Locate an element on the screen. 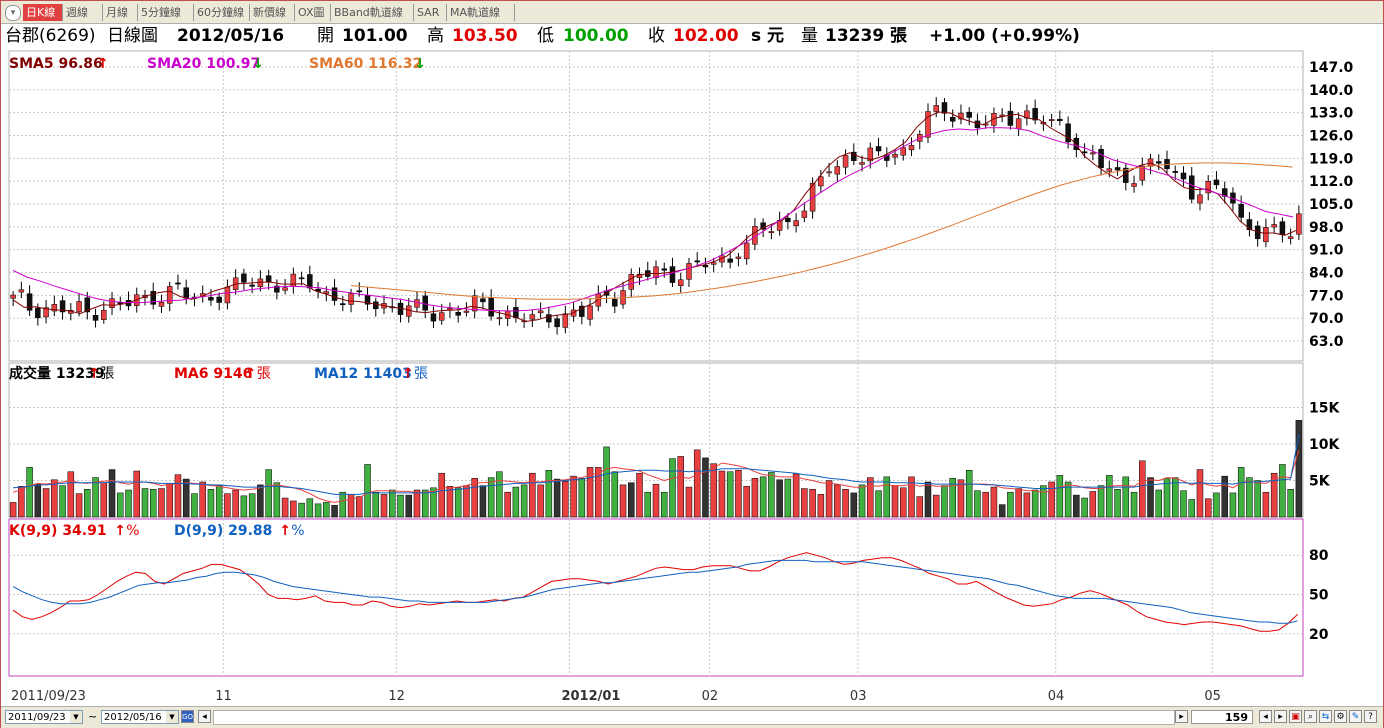 This screenshot has height=728, width=1384. tab-8: SAR is located at coordinates (430, 12).